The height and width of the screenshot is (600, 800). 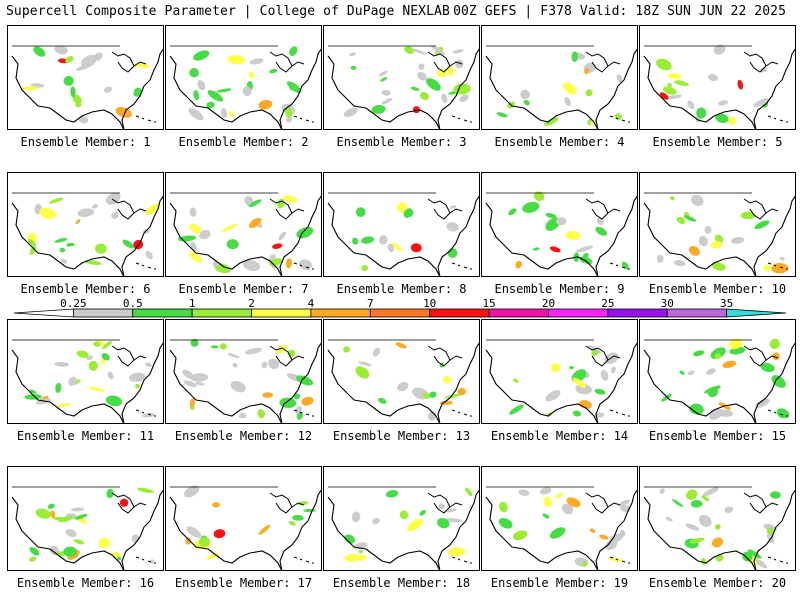 I want to click on member-label: Ensemble Member: 20, so click(x=717, y=583).